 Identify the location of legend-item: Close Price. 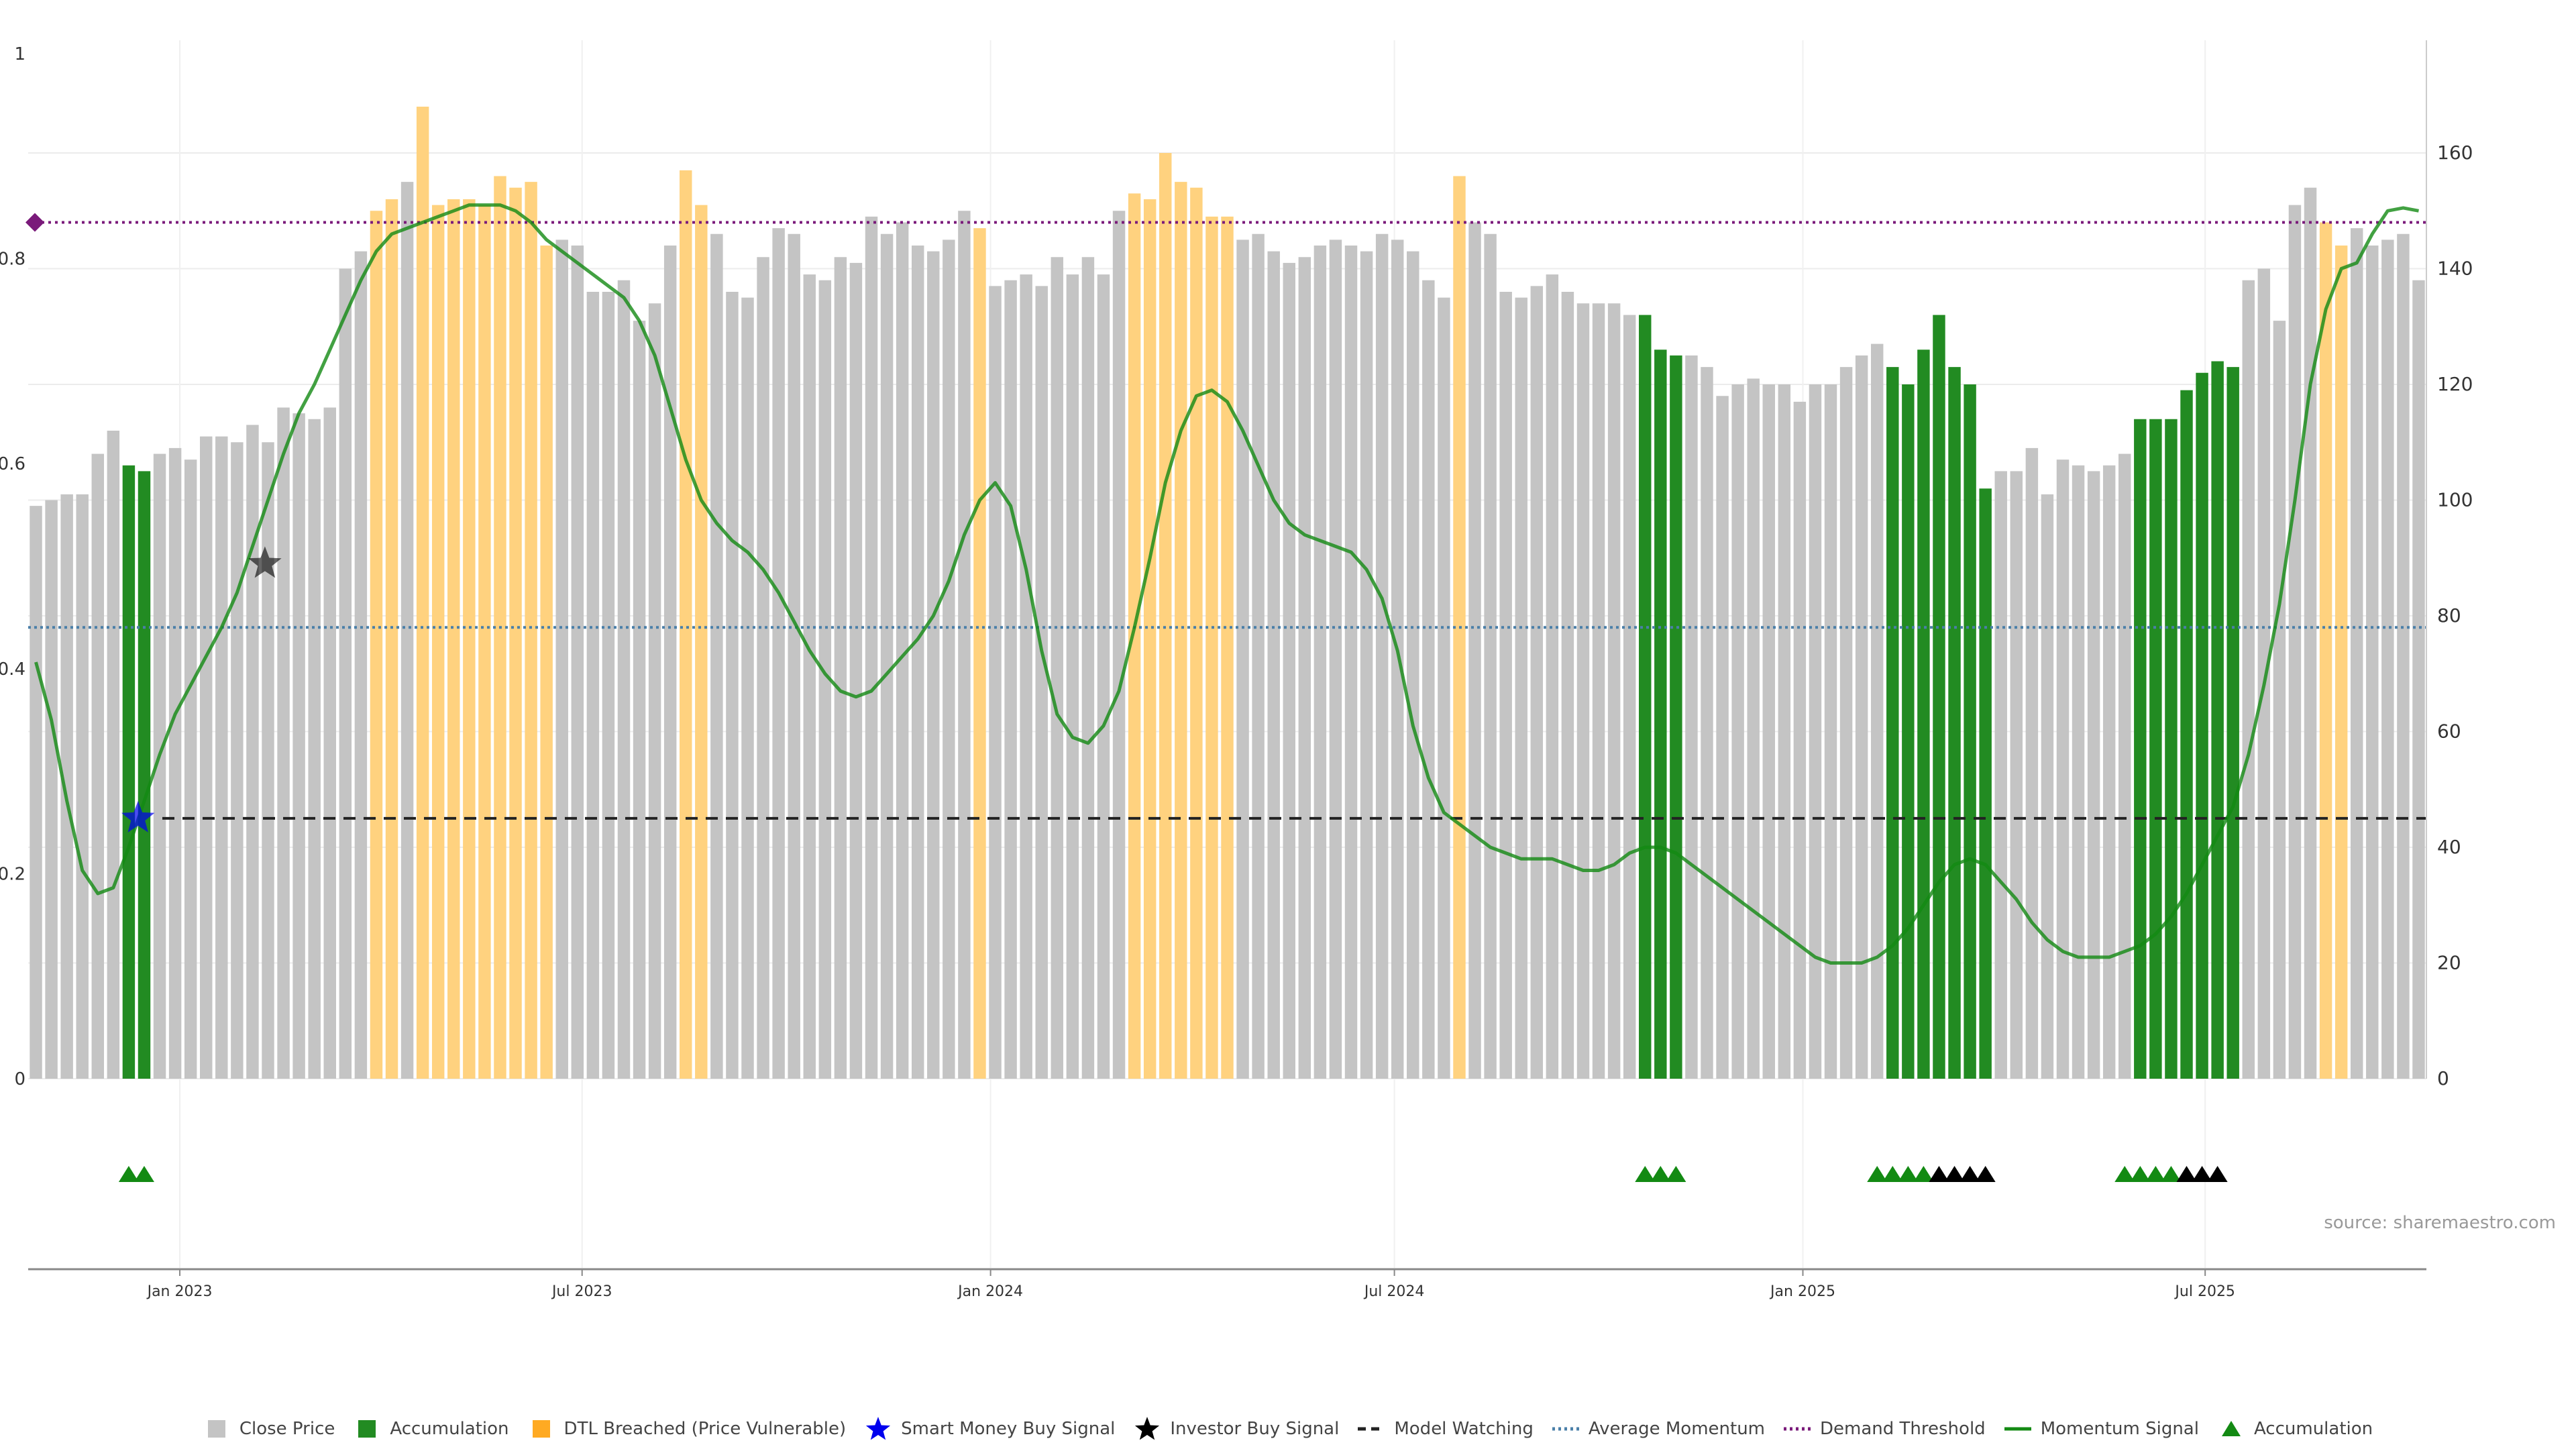
(269, 1428).